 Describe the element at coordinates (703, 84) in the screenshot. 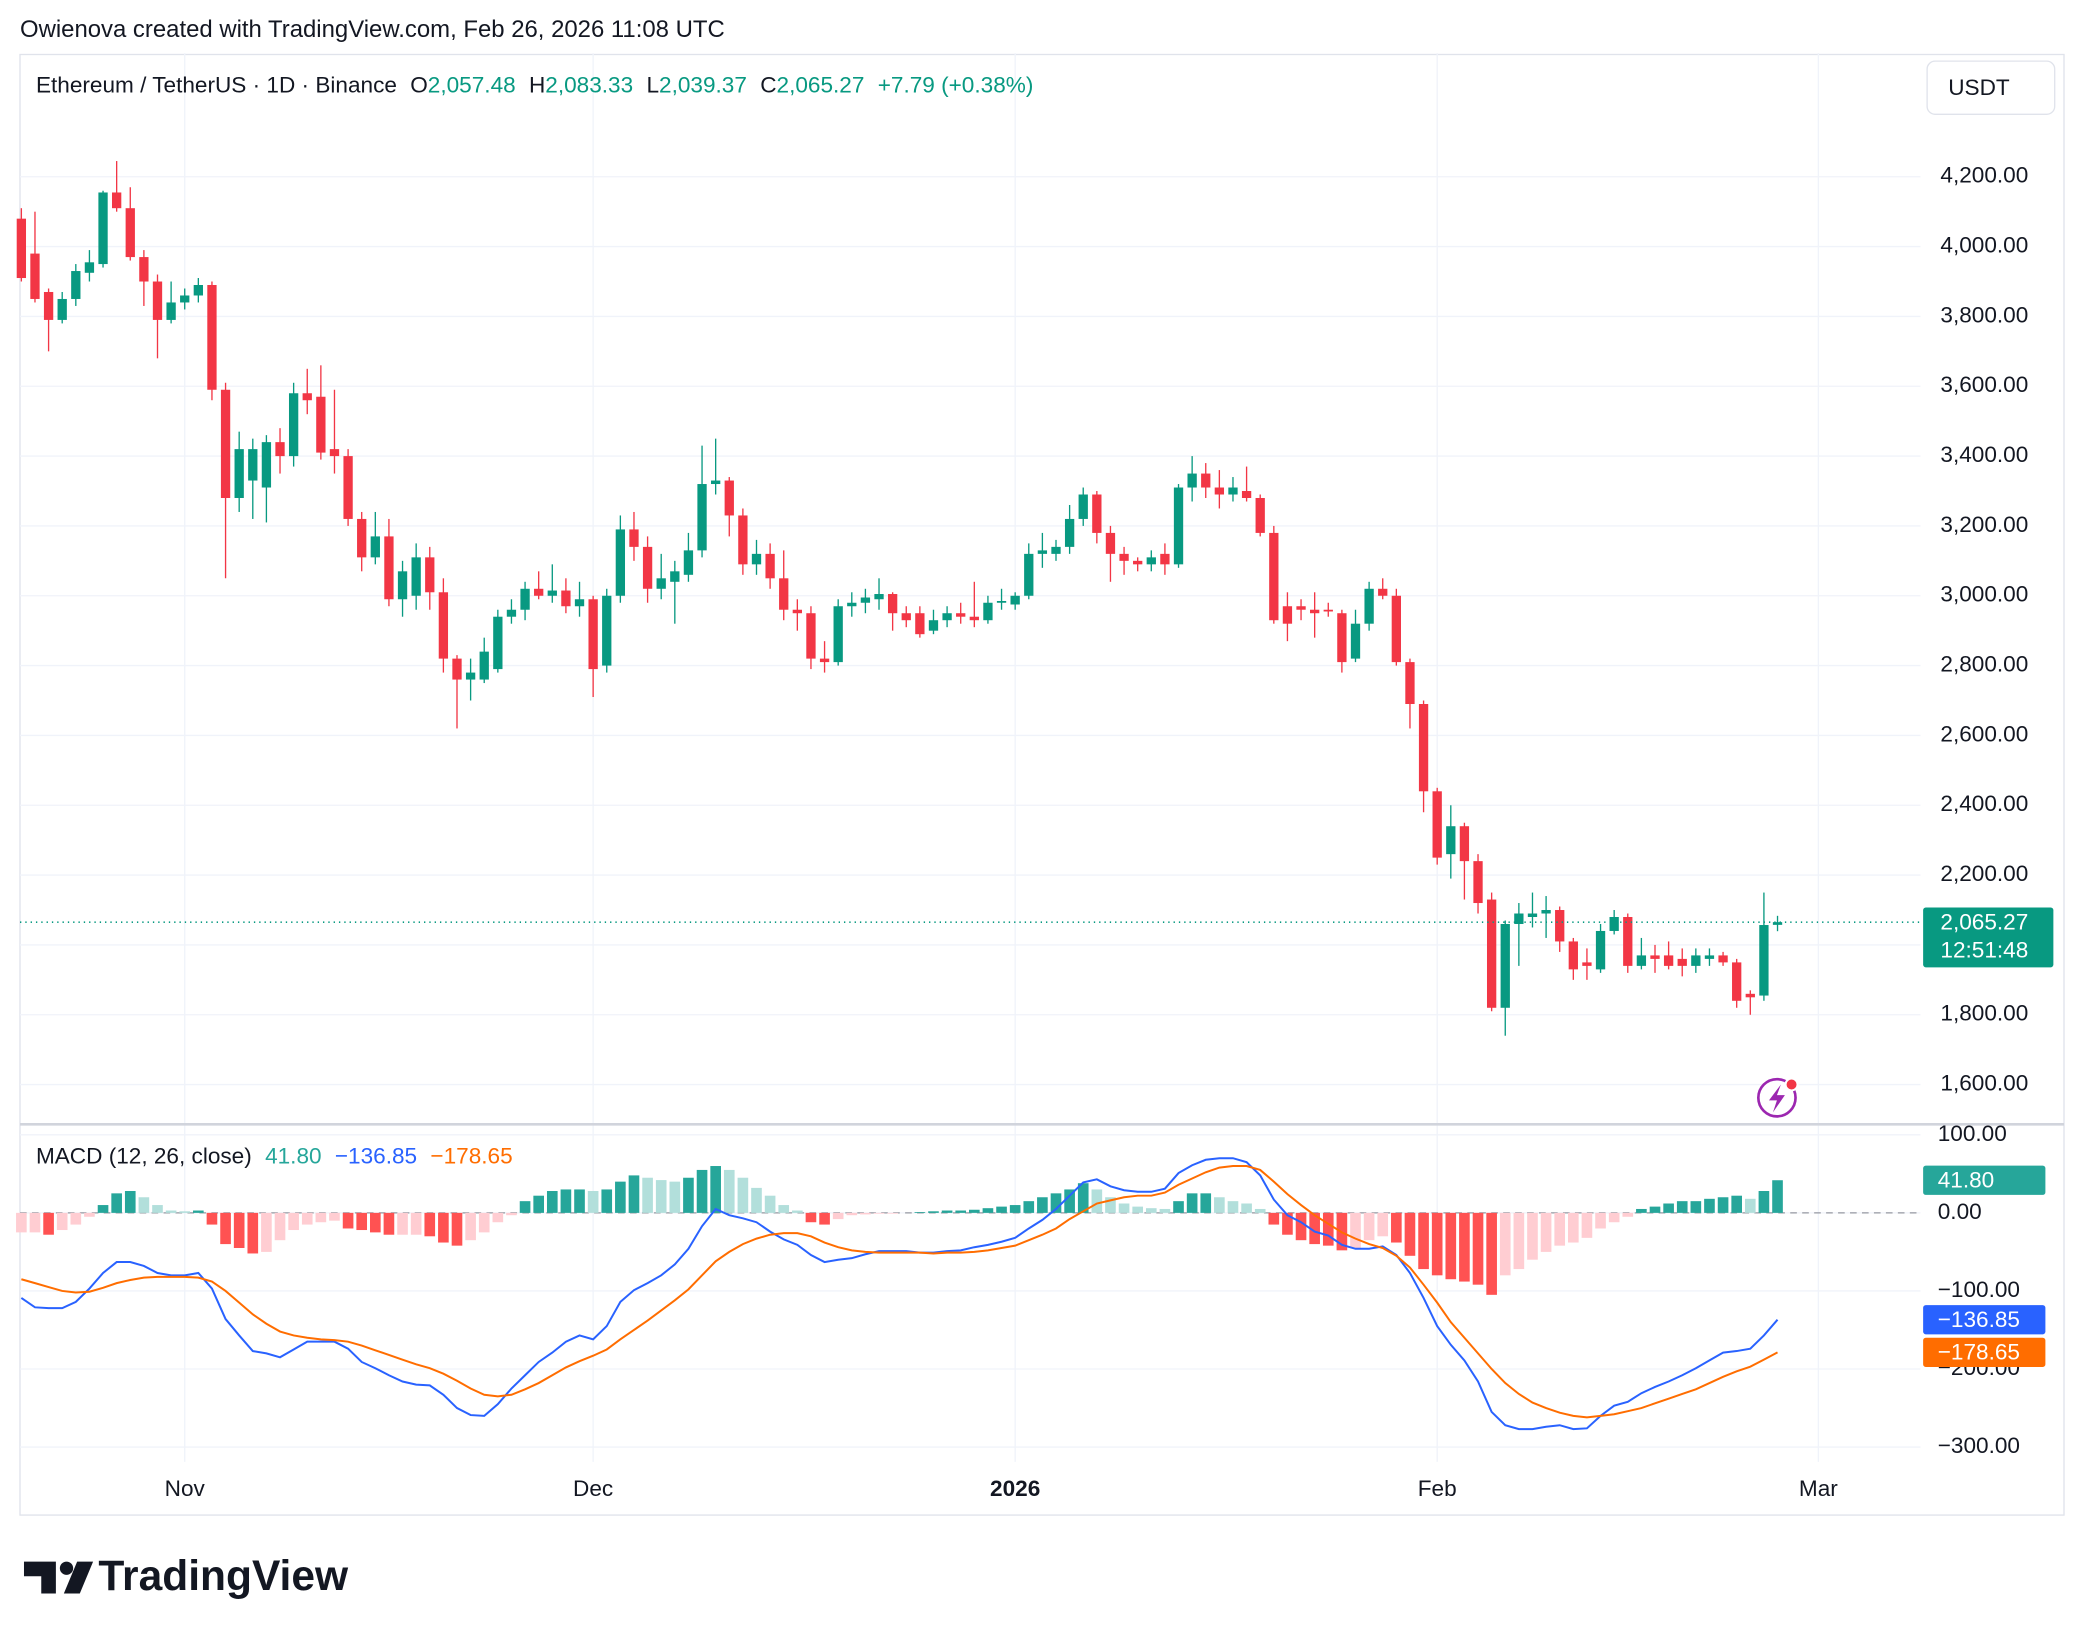

I see `legend-value: 2,039.37` at that location.